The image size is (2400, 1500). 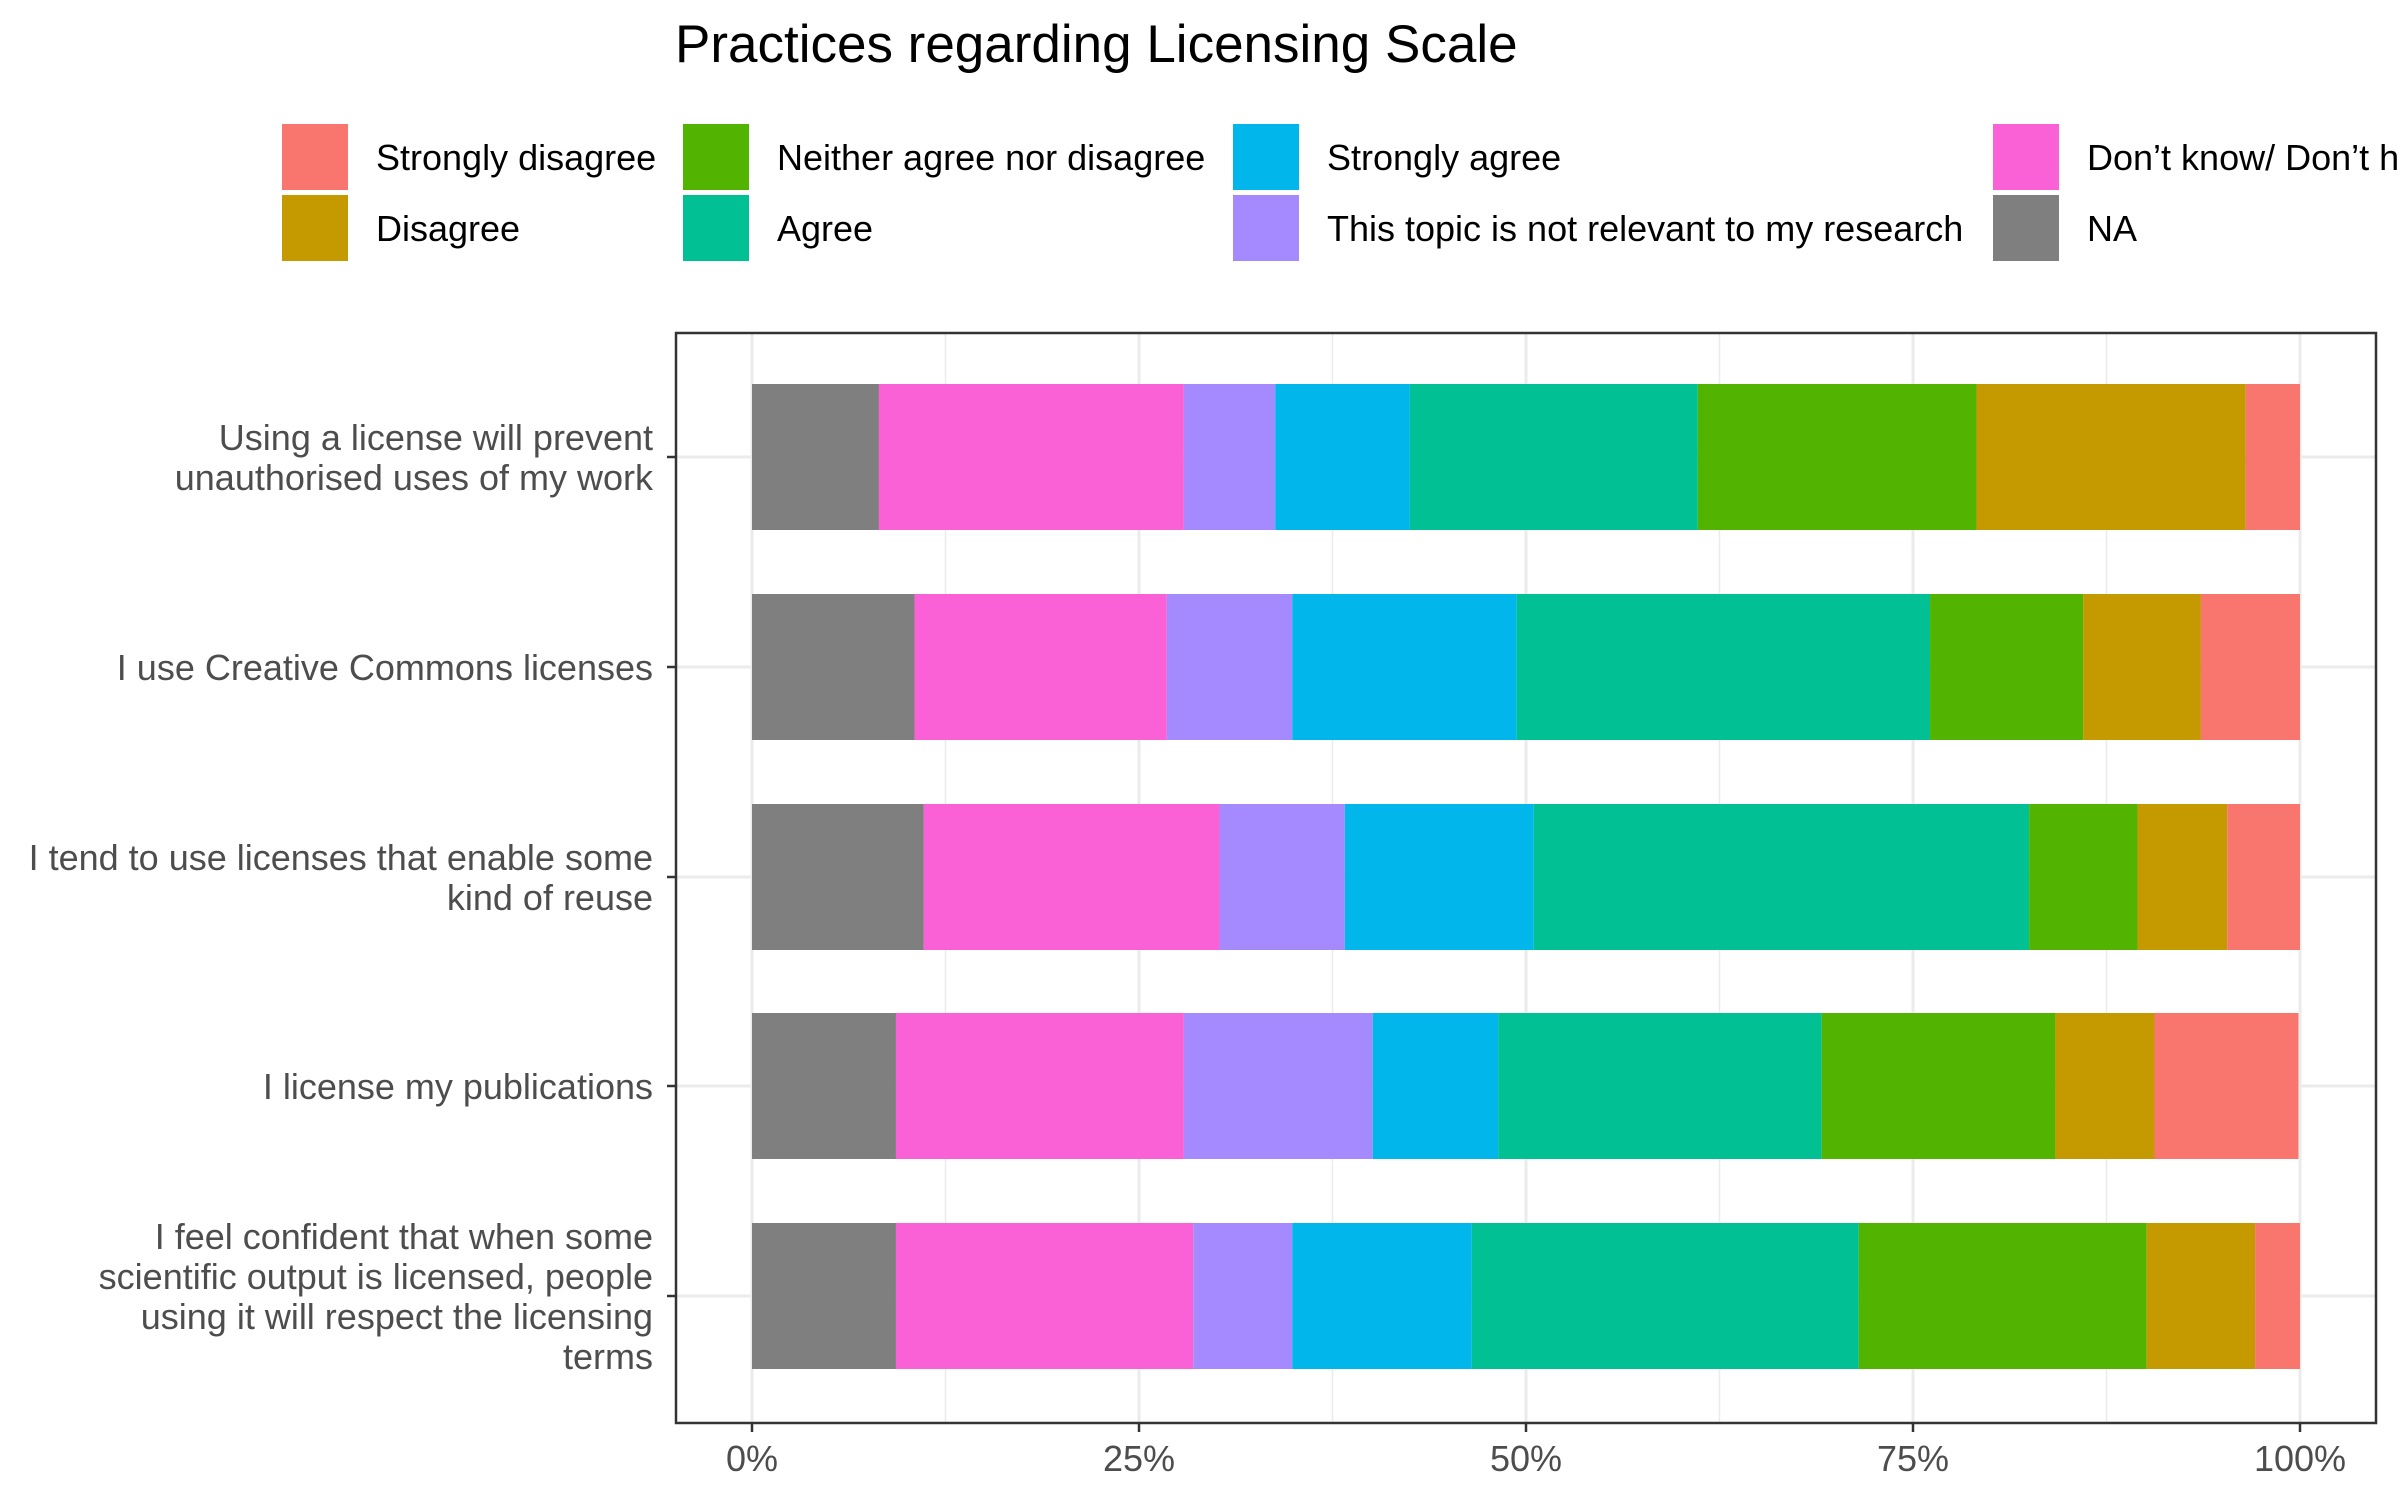 I want to click on y-tick-label: kind of reuse, so click(x=550, y=897).